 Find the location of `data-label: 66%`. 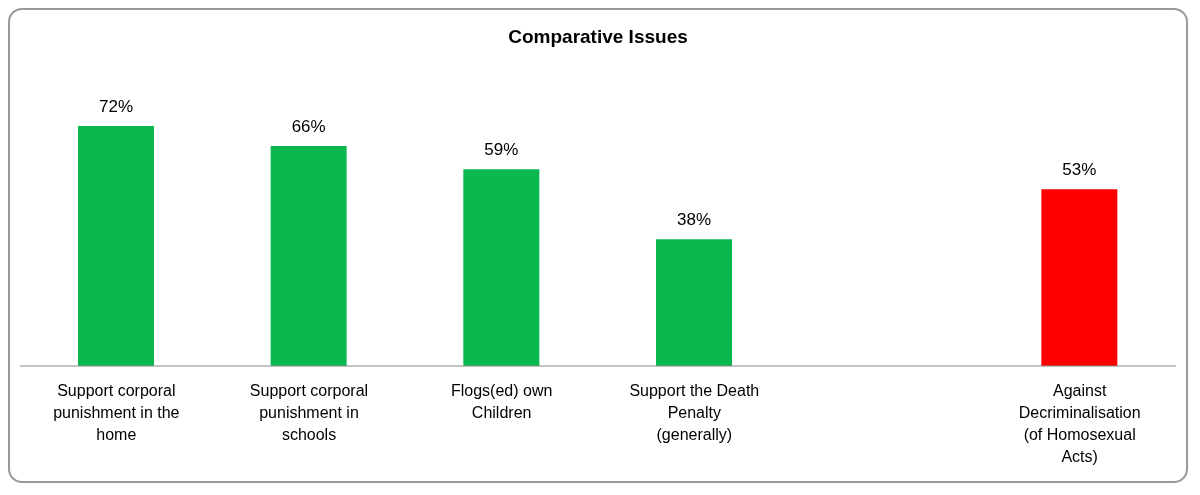

data-label: 66% is located at coordinates (308, 126).